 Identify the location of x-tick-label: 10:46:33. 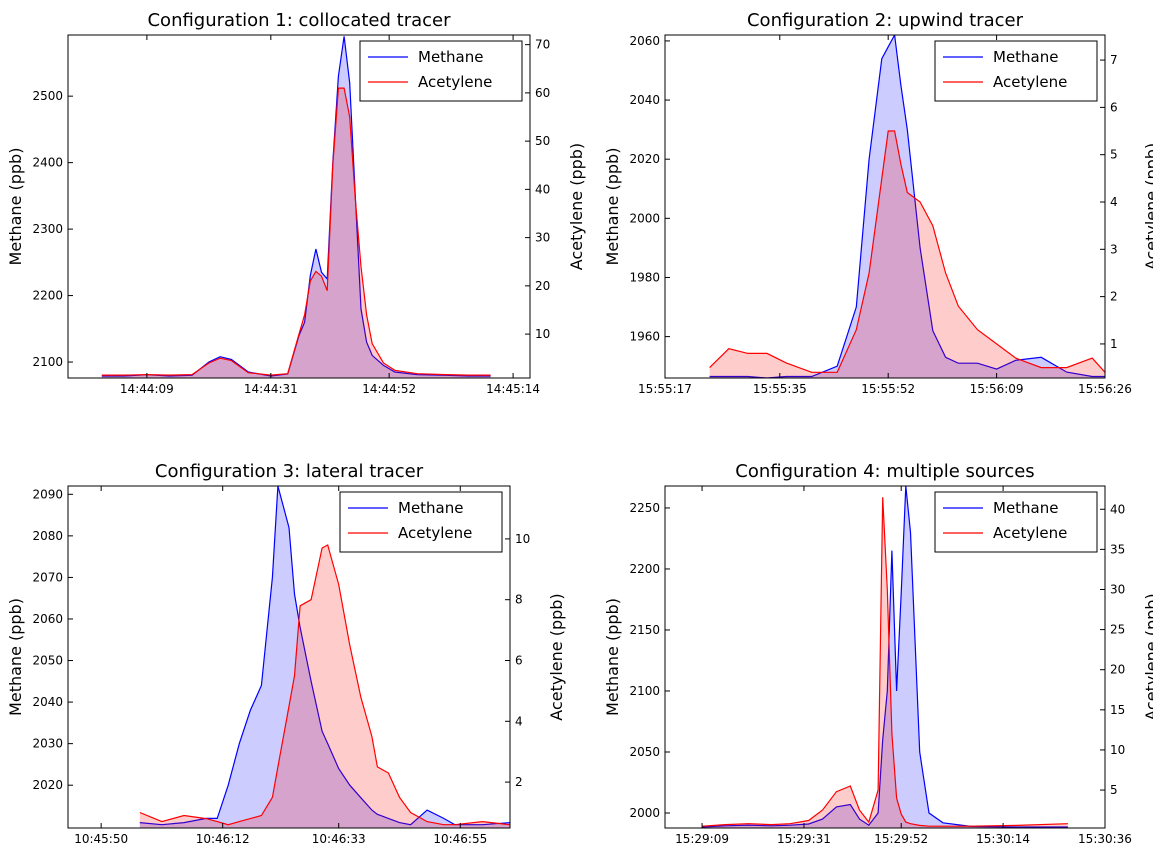
(339, 839).